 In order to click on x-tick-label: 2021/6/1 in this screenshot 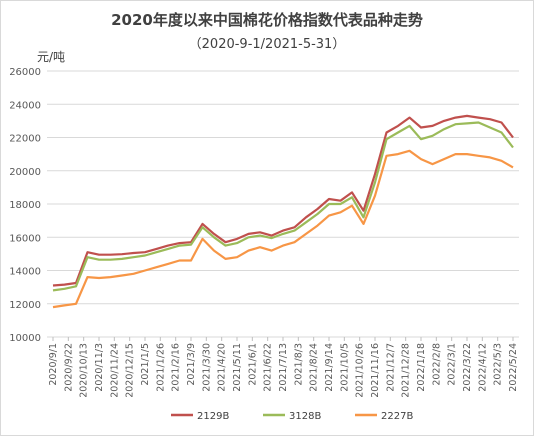, I will do `click(252, 364)`.